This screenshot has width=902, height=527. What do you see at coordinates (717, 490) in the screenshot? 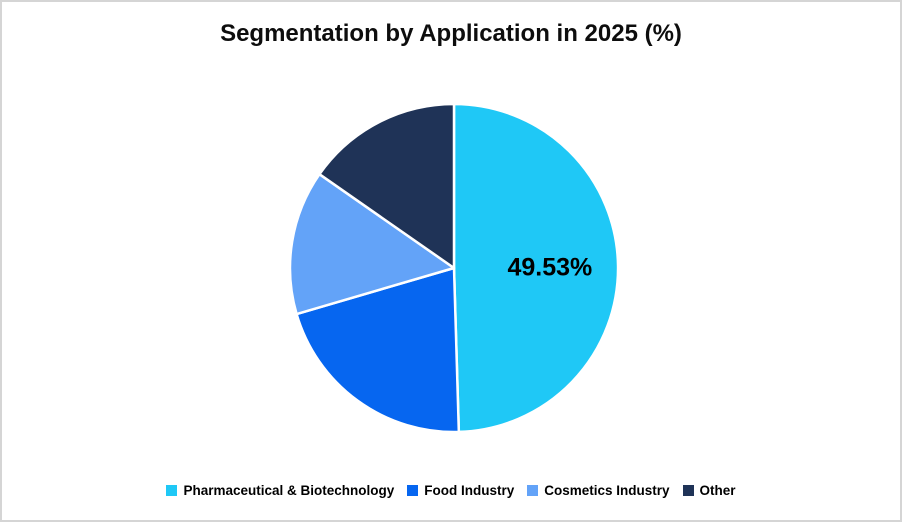
I see `legend-label-other: Other` at bounding box center [717, 490].